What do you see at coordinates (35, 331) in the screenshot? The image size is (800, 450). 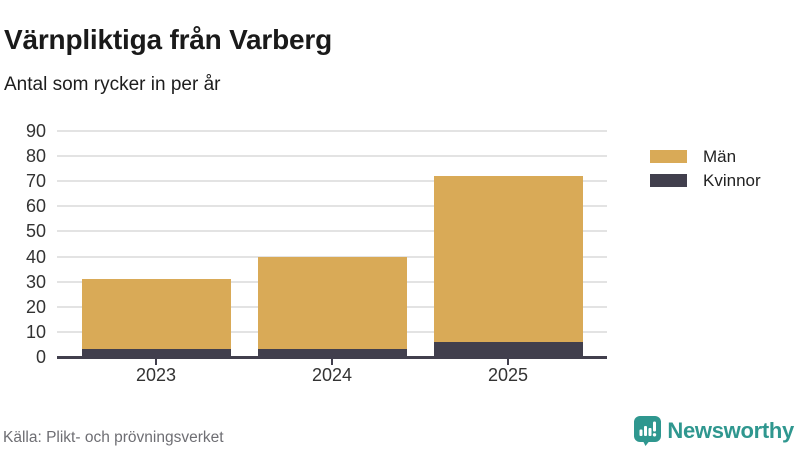 I see `y-tick-label: 10` at bounding box center [35, 331].